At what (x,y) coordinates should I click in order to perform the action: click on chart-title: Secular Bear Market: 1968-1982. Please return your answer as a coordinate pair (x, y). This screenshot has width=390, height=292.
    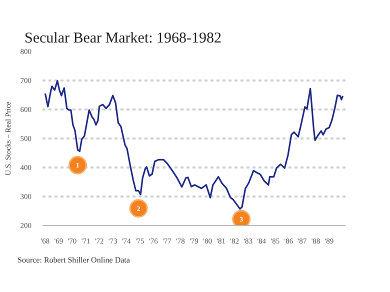
    Looking at the image, I should click on (123, 38).